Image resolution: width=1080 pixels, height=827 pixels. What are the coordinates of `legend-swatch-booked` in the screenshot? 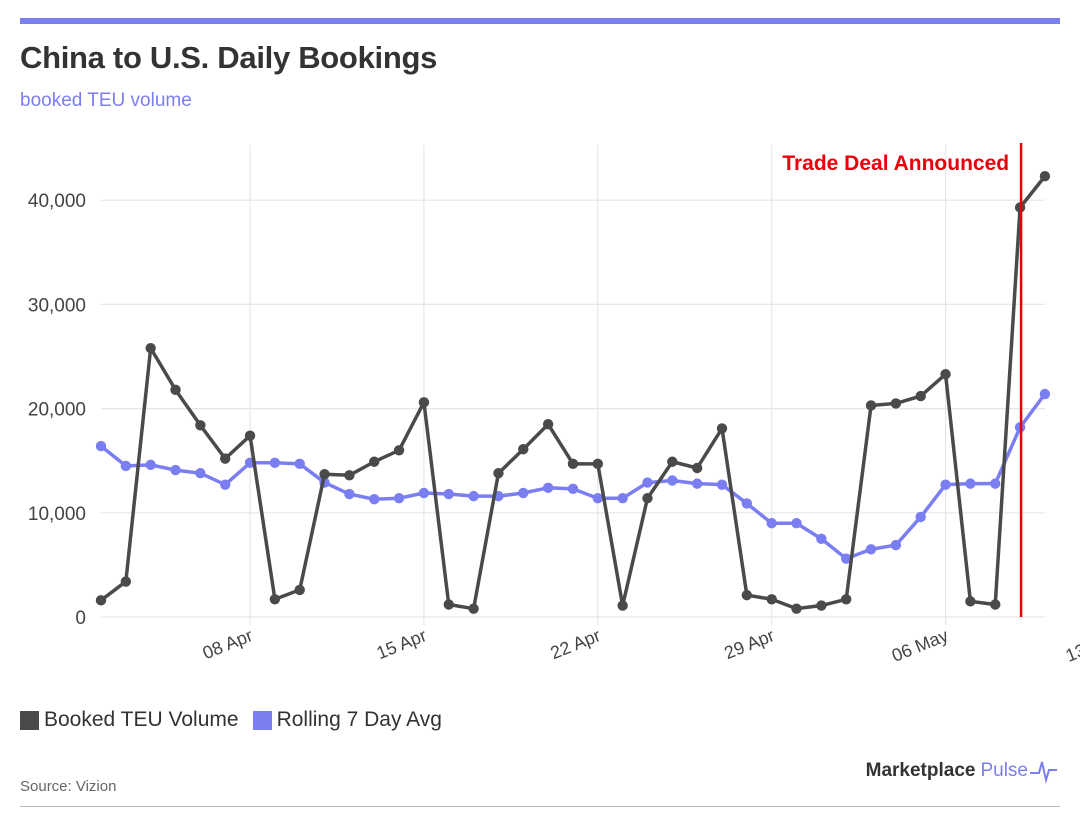 It's located at (29, 720).